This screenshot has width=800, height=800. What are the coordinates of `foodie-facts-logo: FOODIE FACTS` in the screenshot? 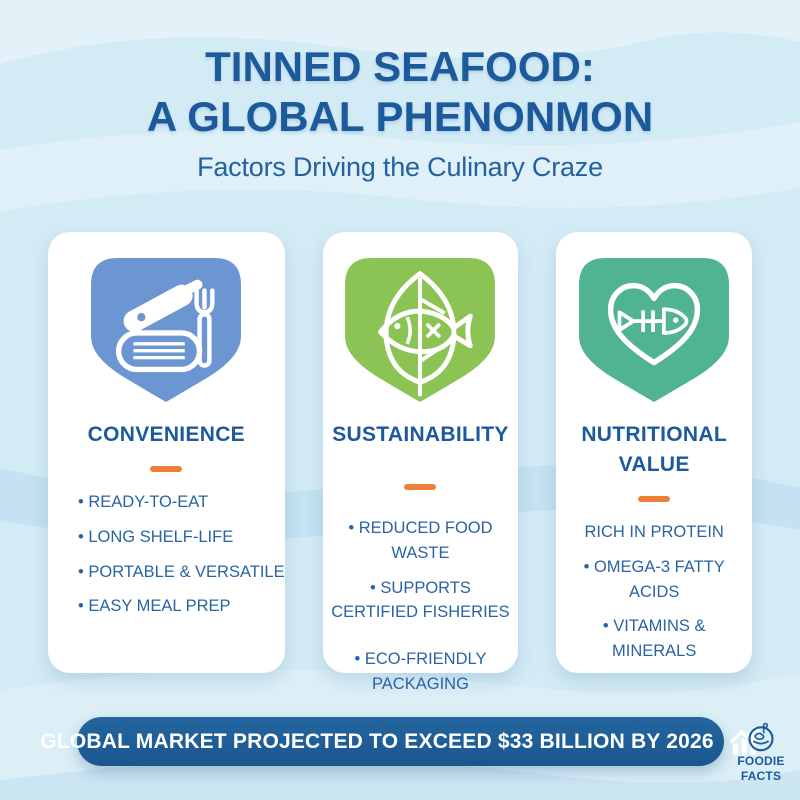 It's located at (761, 752).